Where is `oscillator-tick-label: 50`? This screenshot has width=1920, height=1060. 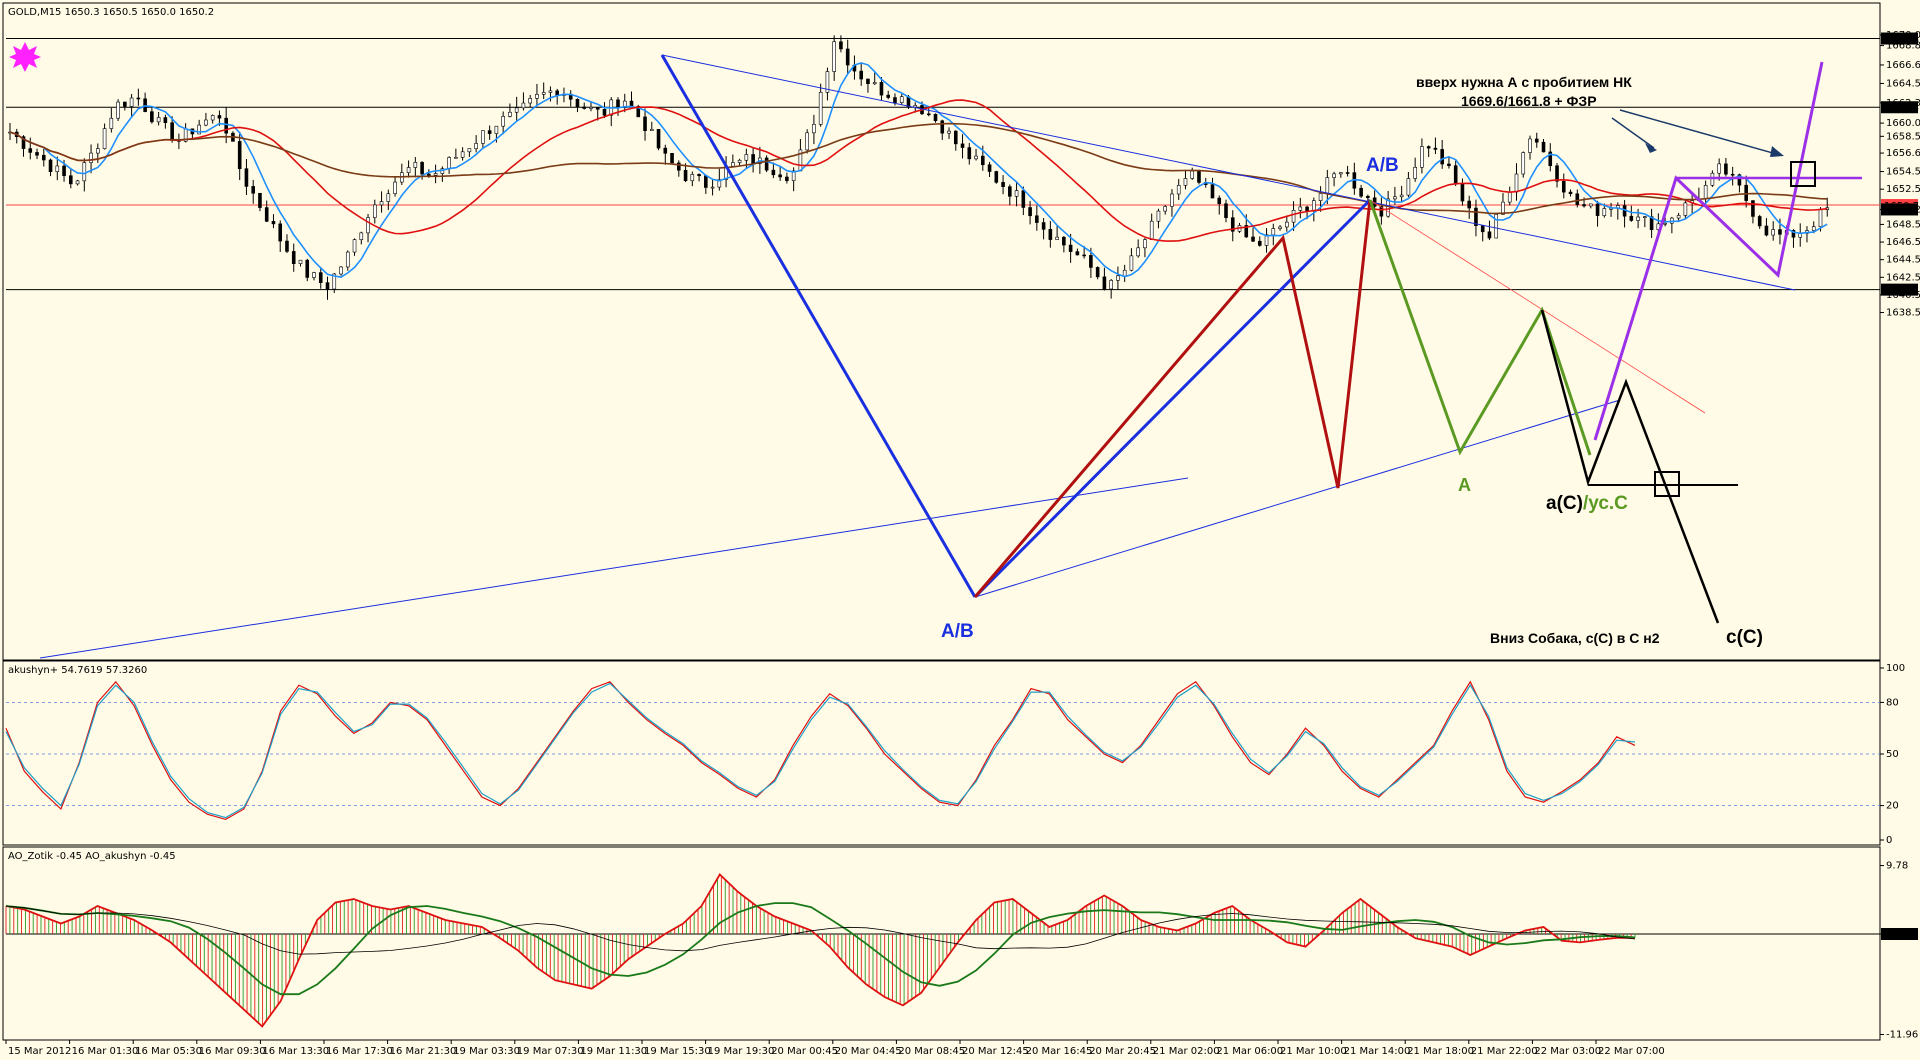 oscillator-tick-label: 50 is located at coordinates (1892, 754).